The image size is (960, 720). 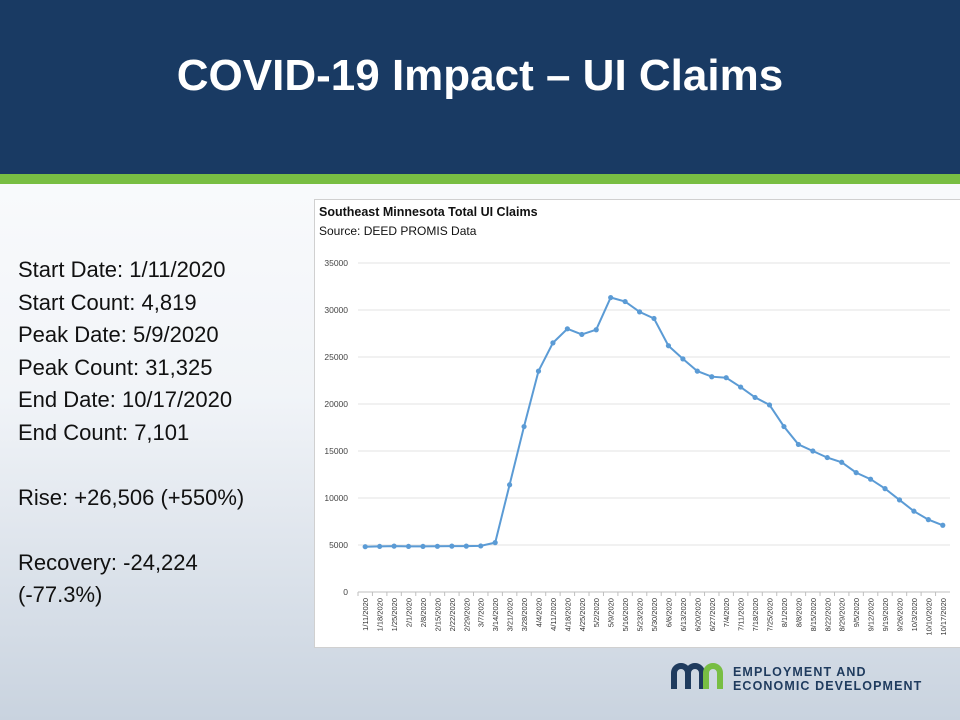 What do you see at coordinates (697, 676) in the screenshot?
I see `mn-logo-icon` at bounding box center [697, 676].